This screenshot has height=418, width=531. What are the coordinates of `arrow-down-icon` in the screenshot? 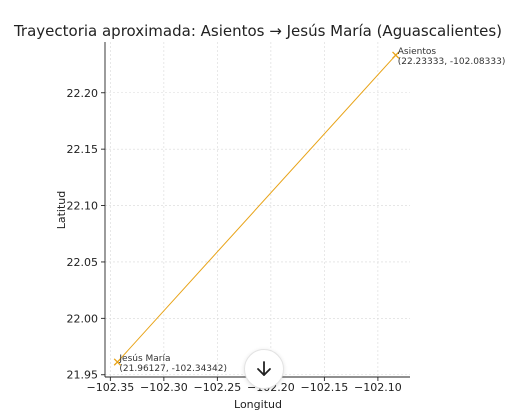 It's located at (264, 368).